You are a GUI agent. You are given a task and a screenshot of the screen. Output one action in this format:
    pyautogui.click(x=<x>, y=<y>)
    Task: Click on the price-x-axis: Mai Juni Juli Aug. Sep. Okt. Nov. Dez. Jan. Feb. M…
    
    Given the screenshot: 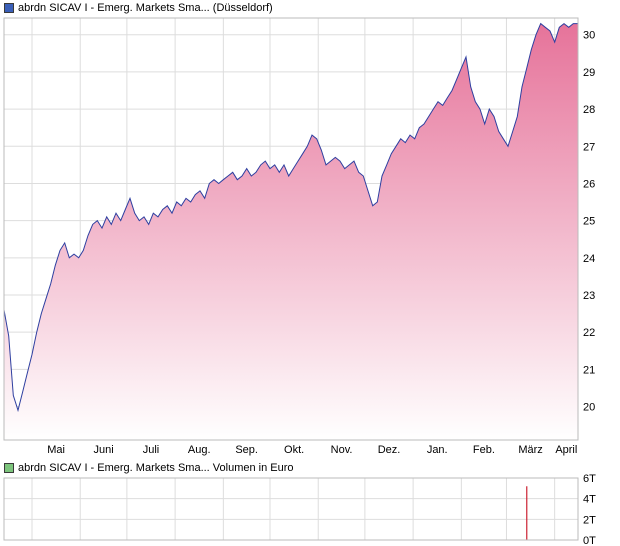 What is the action you would take?
    pyautogui.click(x=312, y=450)
    